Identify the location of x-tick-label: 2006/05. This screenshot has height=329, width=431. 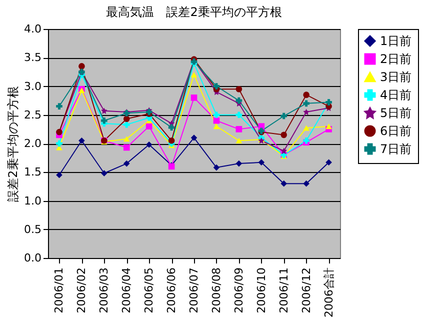
(149, 291).